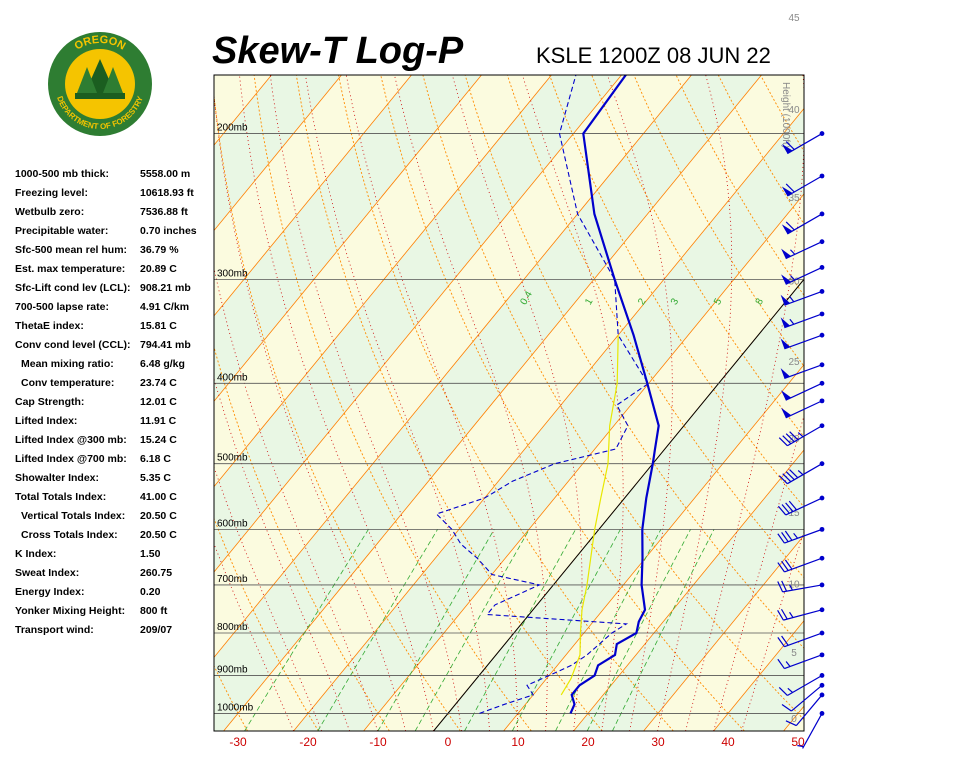 The width and height of the screenshot is (960, 768). Describe the element at coordinates (159, 250) in the screenshot. I see `stat-value: 36.79 %` at that location.